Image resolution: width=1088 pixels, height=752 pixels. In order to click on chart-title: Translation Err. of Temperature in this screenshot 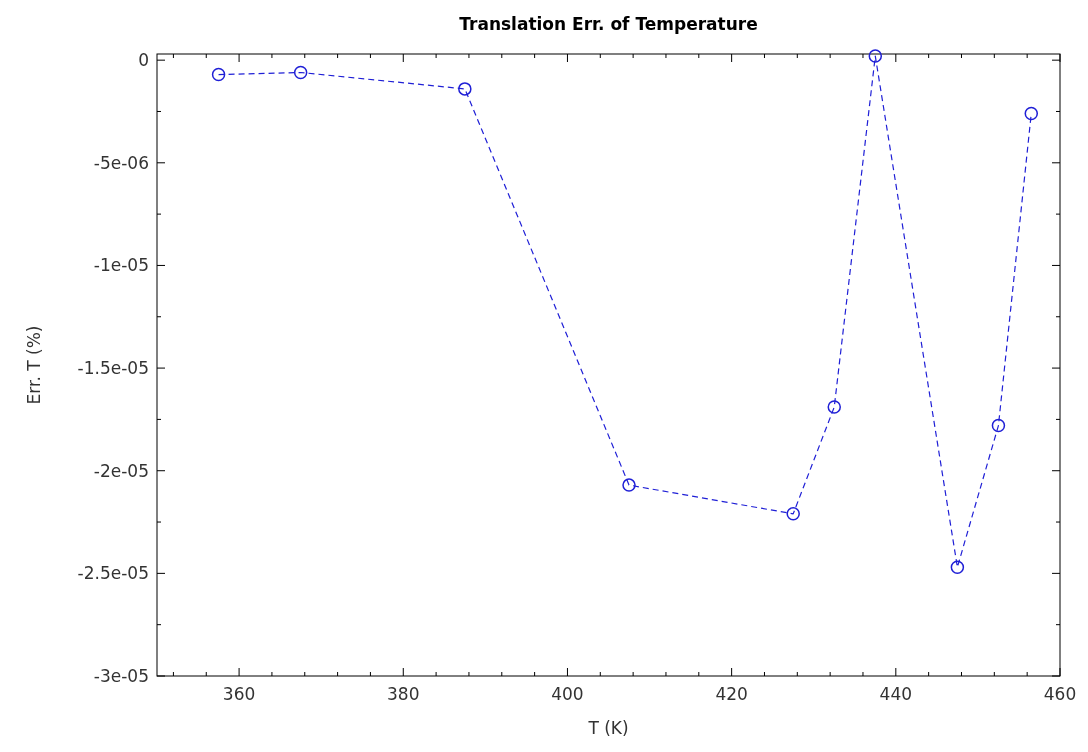, I will do `click(608, 24)`.